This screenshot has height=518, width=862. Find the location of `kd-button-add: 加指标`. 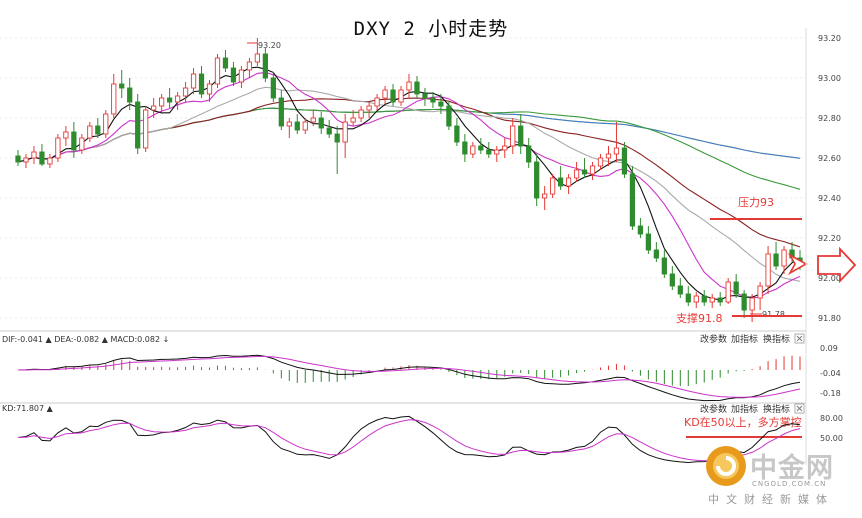

kd-button-add: 加指标 is located at coordinates (744, 409).